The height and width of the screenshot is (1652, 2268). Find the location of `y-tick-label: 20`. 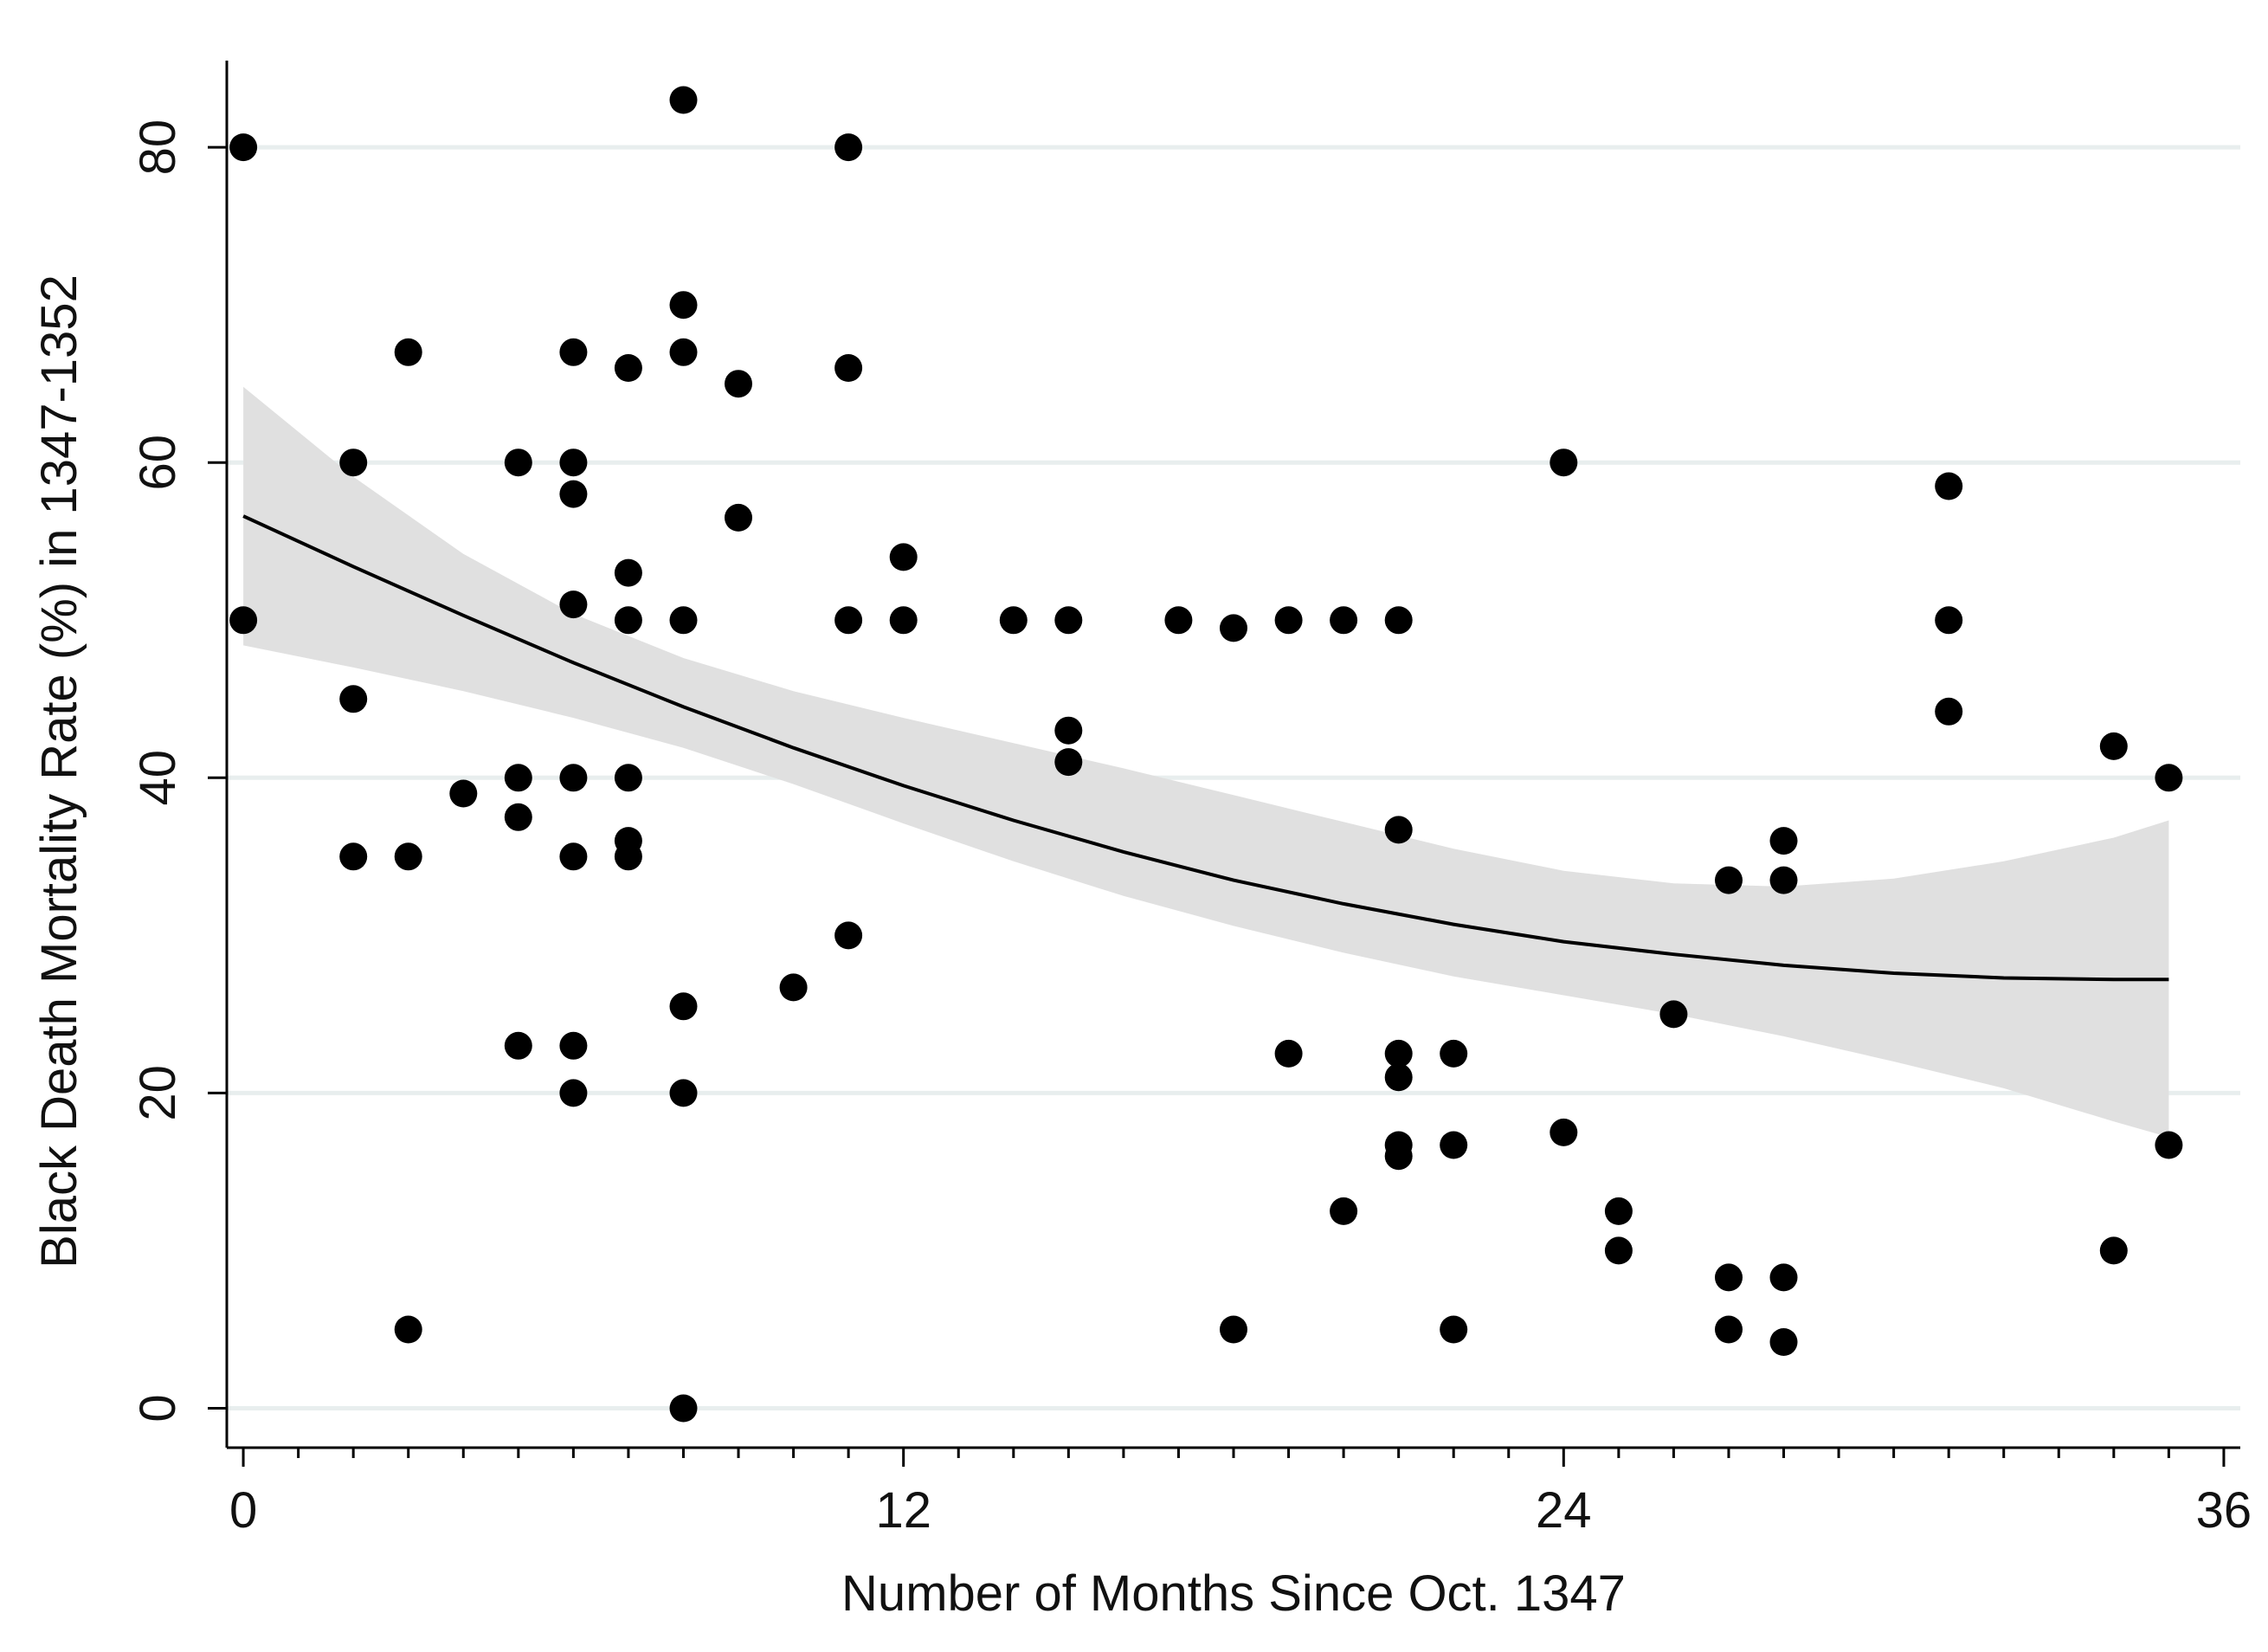

y-tick-label: 20 is located at coordinates (158, 1093).